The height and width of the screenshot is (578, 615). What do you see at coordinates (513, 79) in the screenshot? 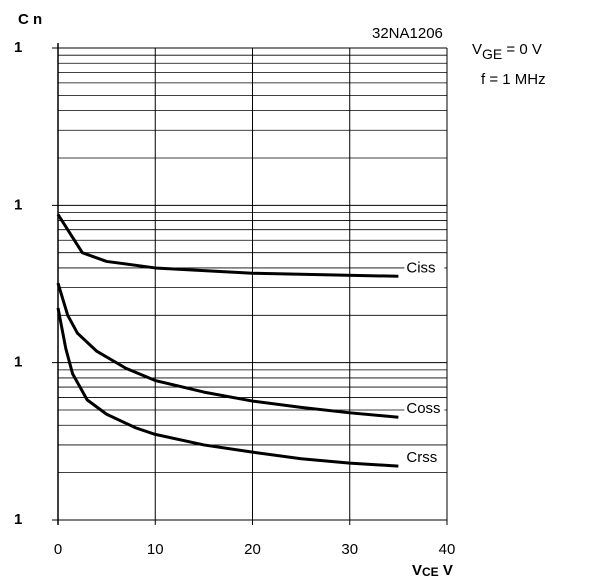
I see `condition-f: f = 1 MHz` at bounding box center [513, 79].